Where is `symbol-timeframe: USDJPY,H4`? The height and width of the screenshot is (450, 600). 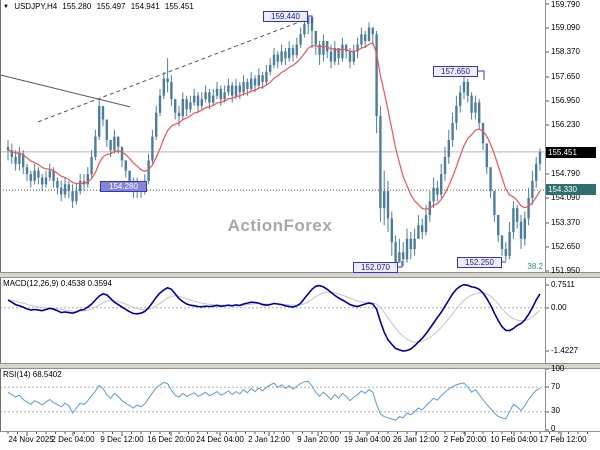 symbol-timeframe: USDJPY,H4 is located at coordinates (36, 6).